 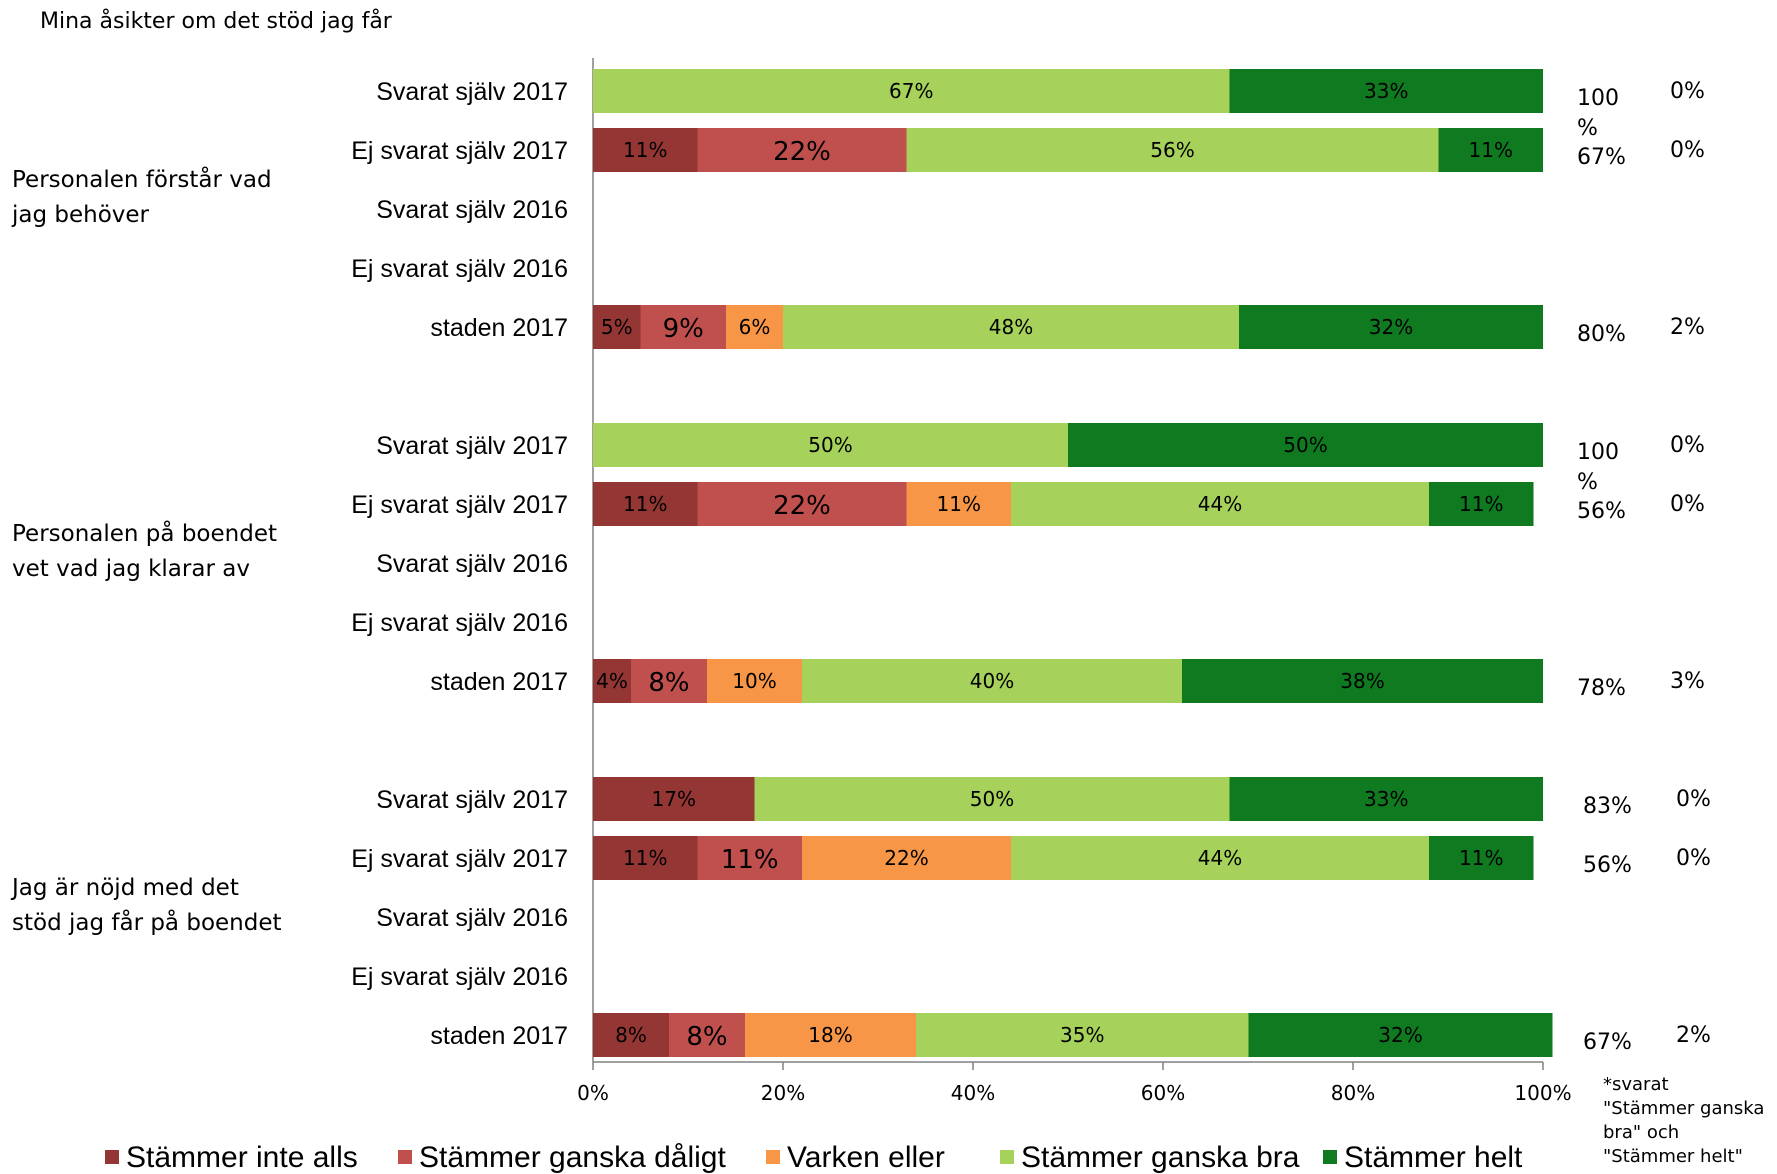 I want to click on group-label: Personalen på boendet, so click(x=144, y=533).